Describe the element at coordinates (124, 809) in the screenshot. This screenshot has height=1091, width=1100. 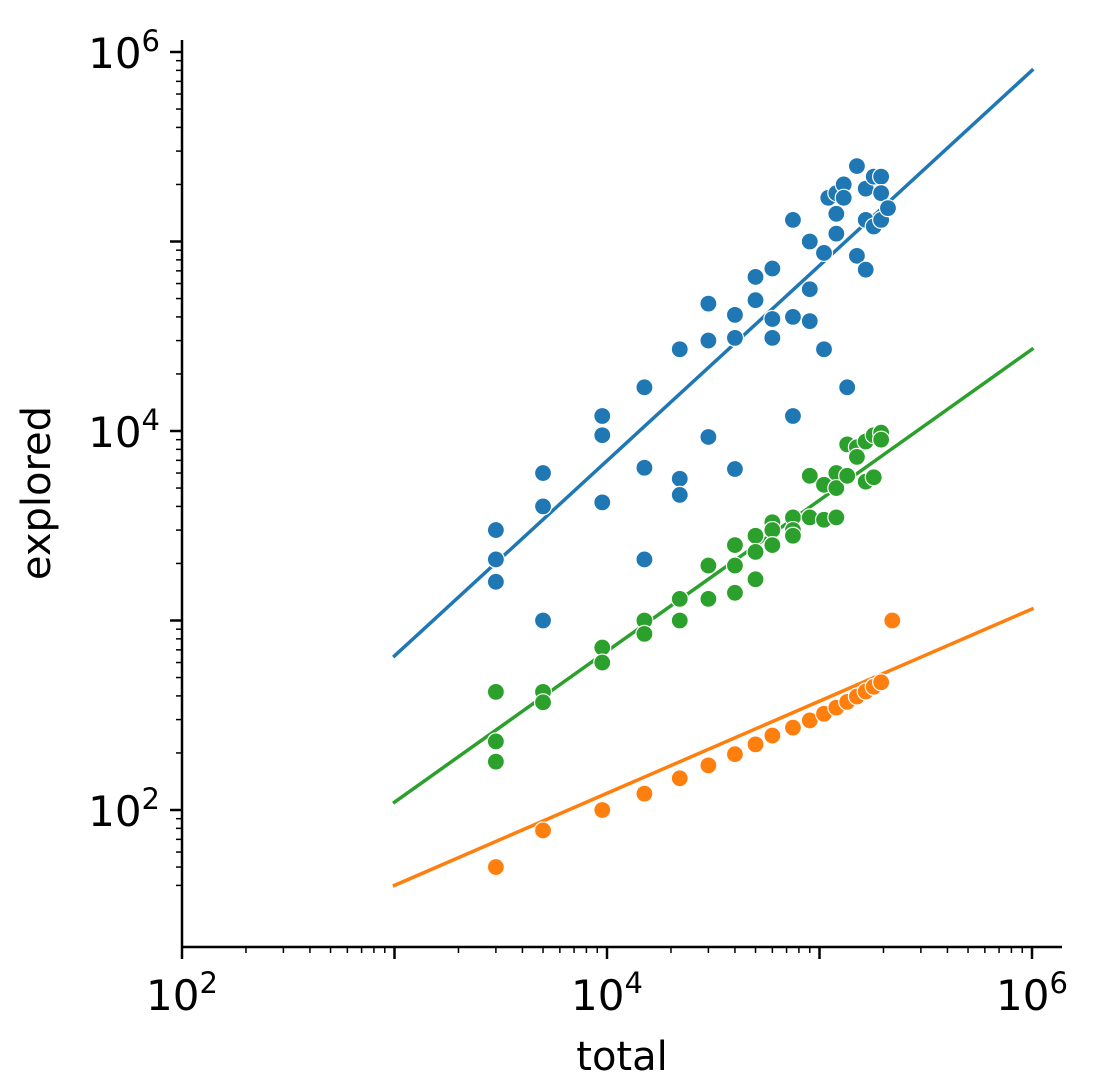
I see `y-tick-label: 102` at that location.